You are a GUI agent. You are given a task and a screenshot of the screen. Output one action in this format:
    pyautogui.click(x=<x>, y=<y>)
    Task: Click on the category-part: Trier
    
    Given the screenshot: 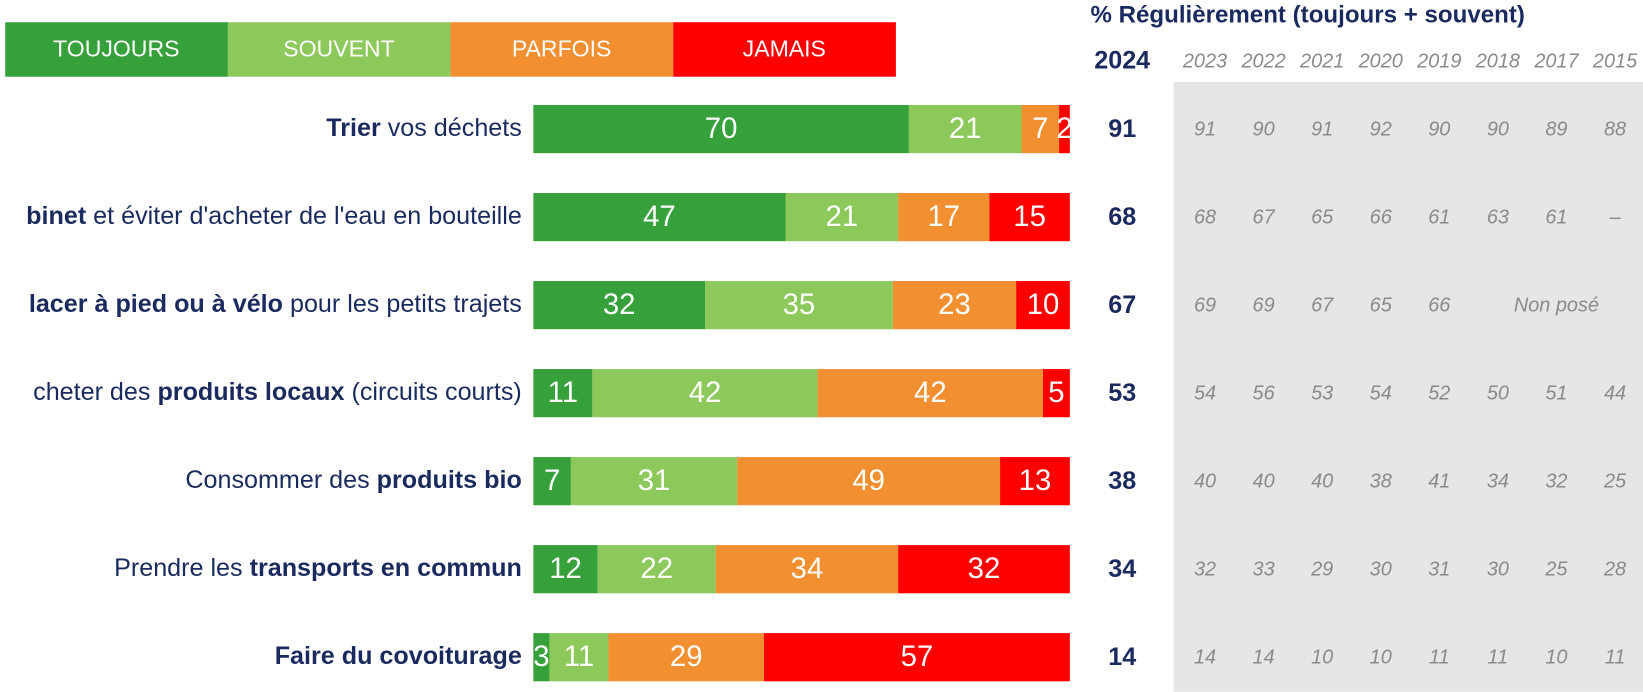 What is the action you would take?
    pyautogui.click(x=353, y=128)
    